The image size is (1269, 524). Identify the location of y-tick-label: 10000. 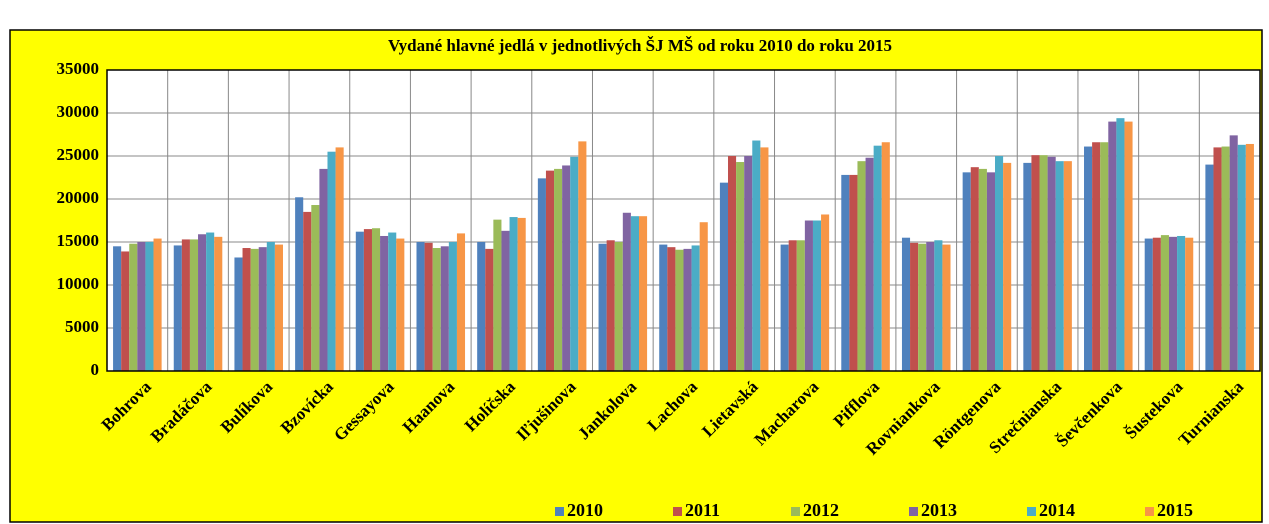
(78, 283).